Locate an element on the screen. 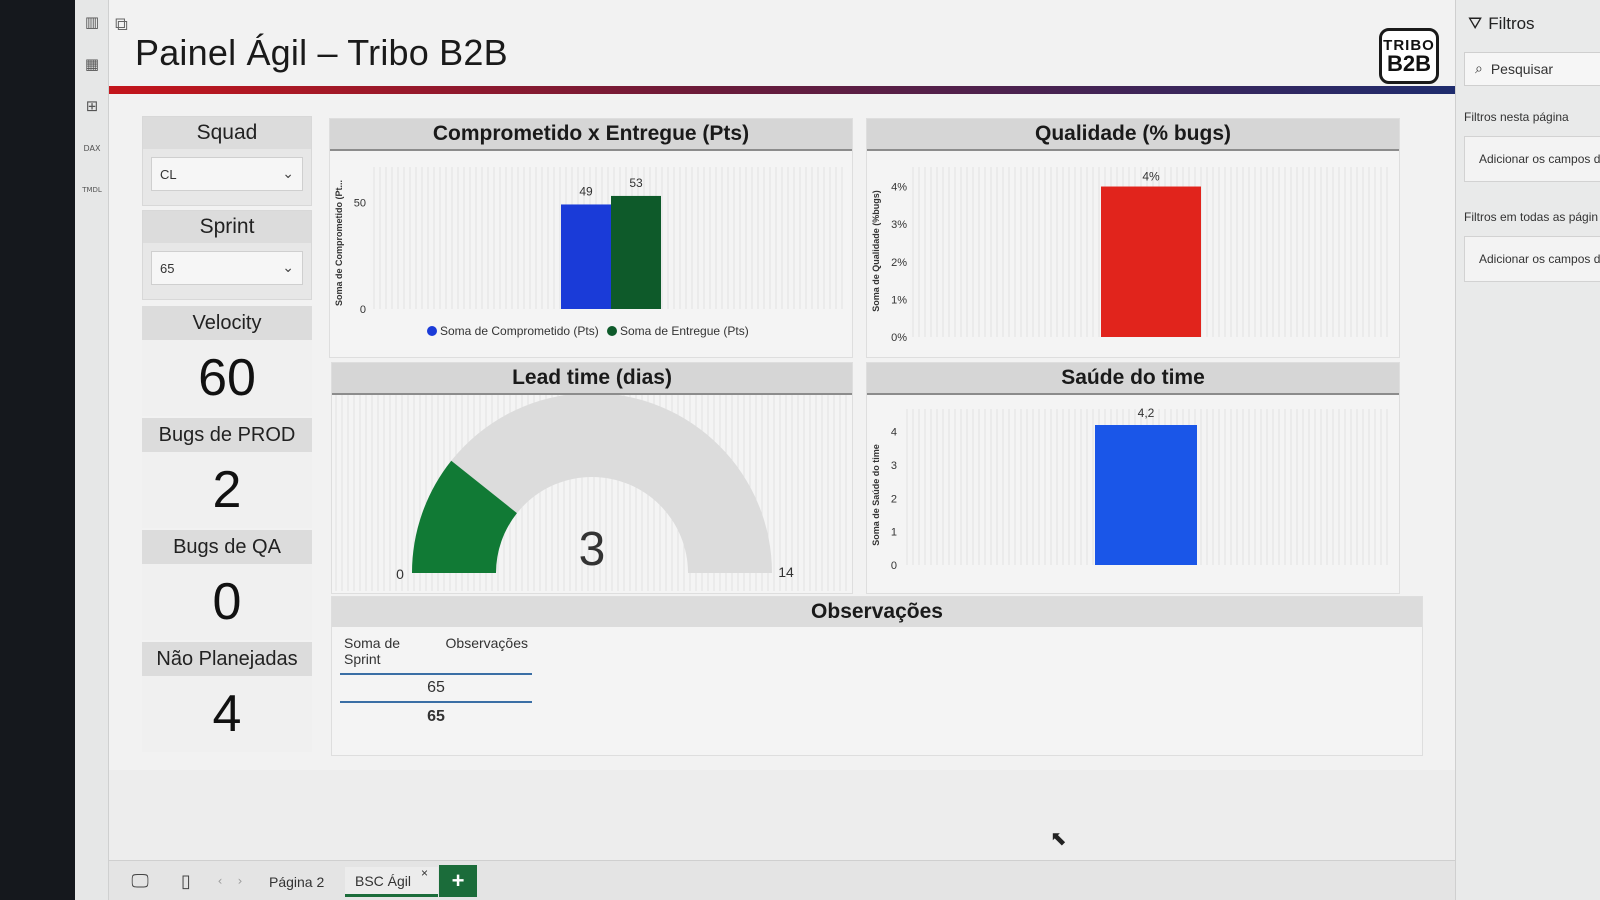 The width and height of the screenshot is (1600, 900). squad-dropdown-value: CL is located at coordinates (168, 174).